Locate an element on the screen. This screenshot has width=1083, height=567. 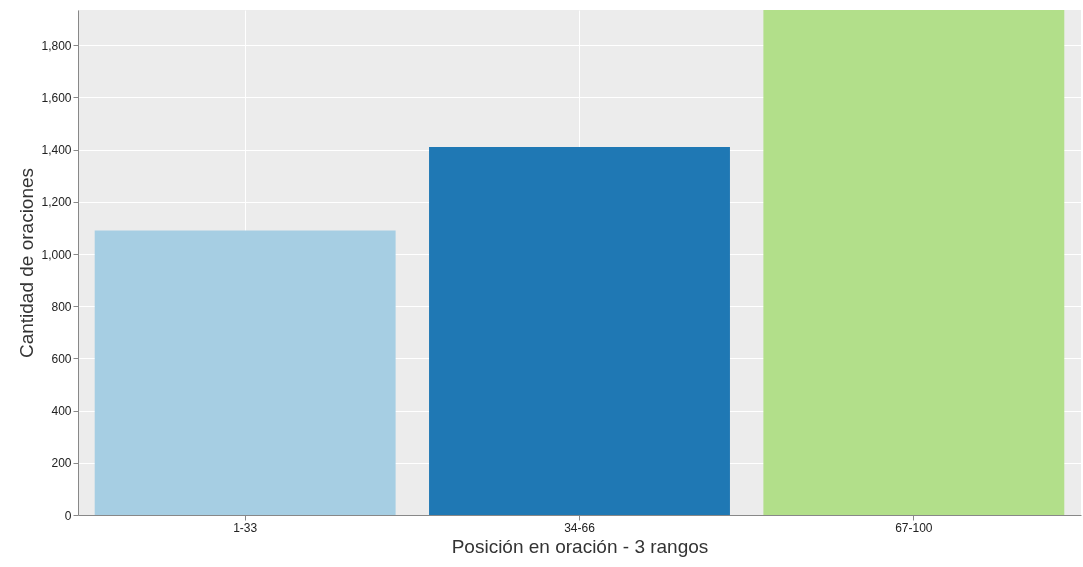
x-tick-label: 67-100 is located at coordinates (914, 527).